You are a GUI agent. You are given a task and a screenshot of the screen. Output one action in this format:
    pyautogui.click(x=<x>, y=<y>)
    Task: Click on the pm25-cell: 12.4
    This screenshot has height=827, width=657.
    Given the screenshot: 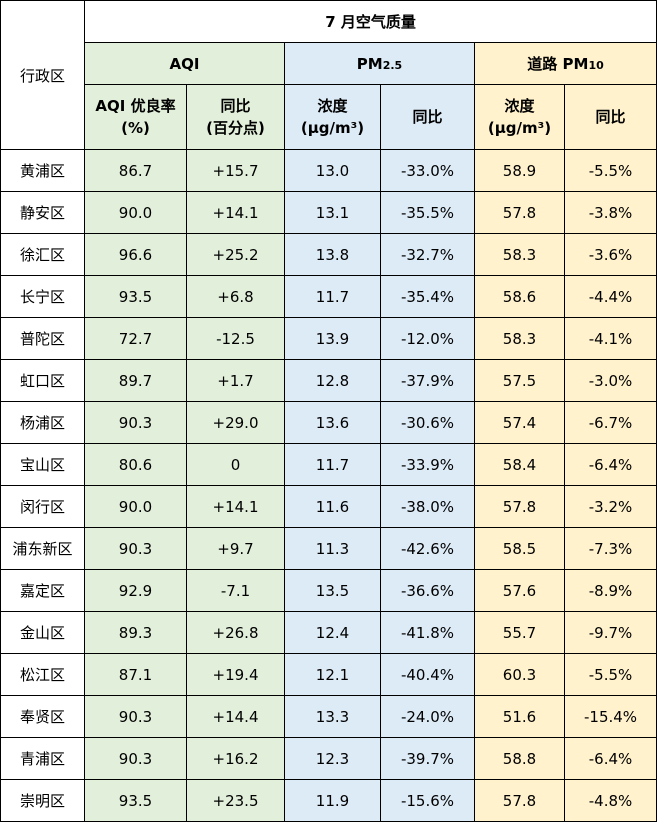 What is the action you would take?
    pyautogui.click(x=332, y=632)
    